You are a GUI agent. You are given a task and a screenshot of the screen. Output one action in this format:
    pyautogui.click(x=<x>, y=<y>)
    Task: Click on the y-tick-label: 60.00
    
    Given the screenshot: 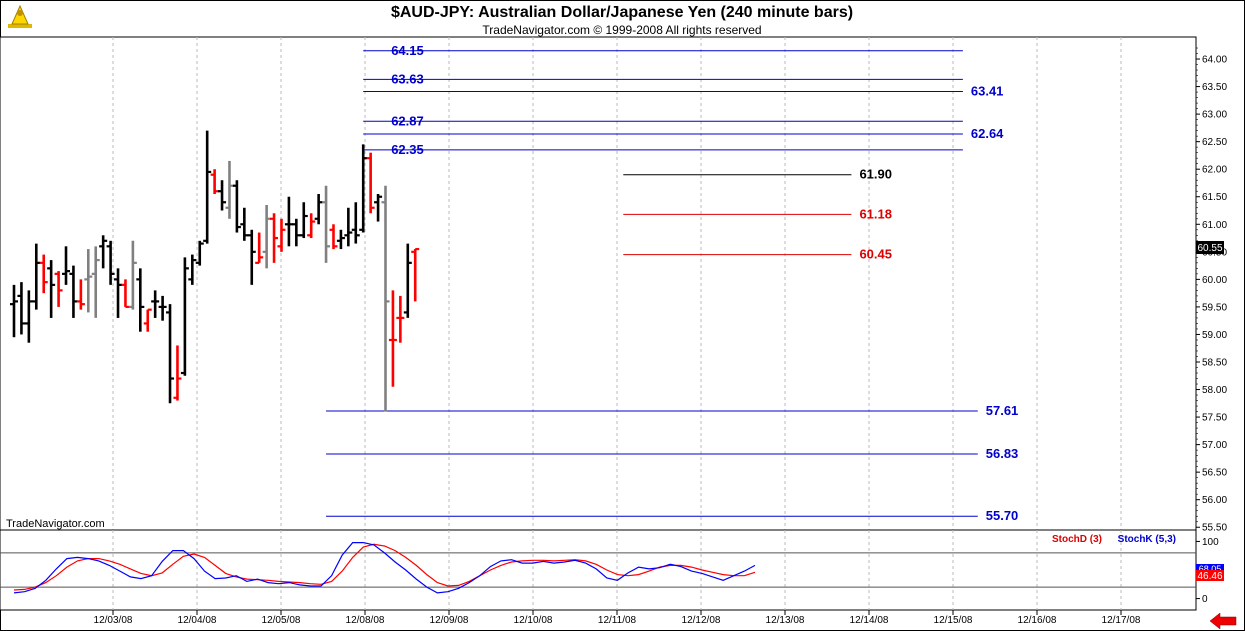 What is the action you would take?
    pyautogui.click(x=1214, y=280)
    